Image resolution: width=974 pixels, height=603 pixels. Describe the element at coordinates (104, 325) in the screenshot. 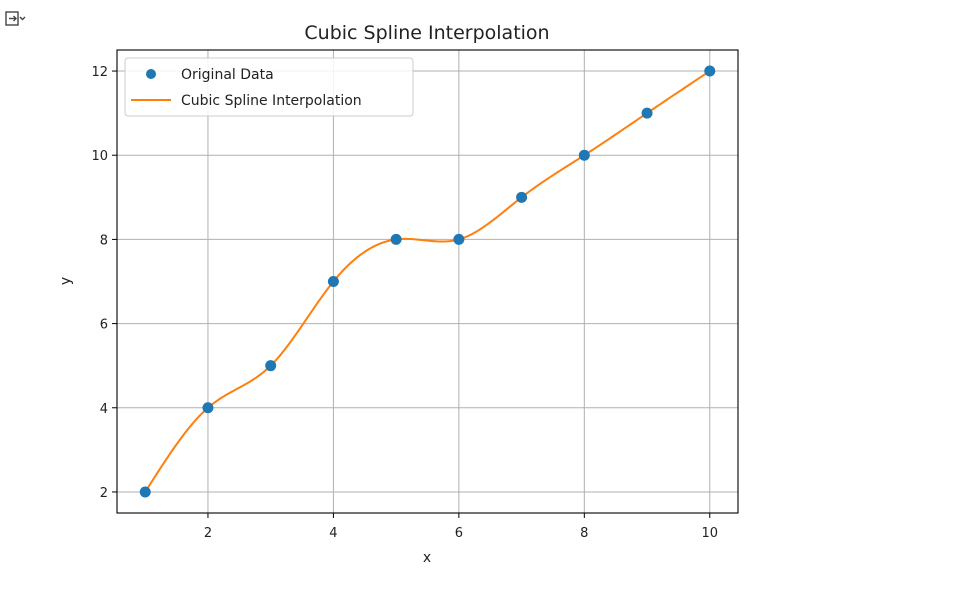

I see `y-tick-label: 6` at that location.